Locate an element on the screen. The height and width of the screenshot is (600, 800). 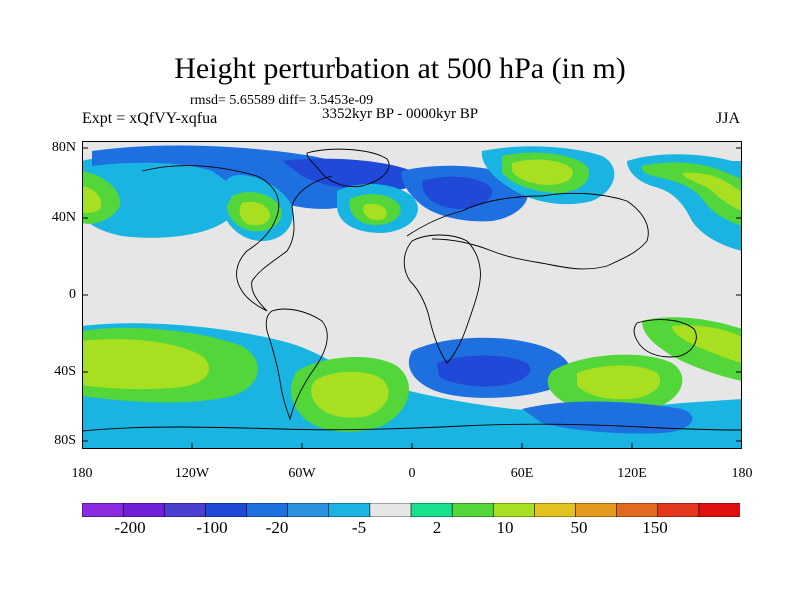
coastline-greenland is located at coordinates (348, 168).